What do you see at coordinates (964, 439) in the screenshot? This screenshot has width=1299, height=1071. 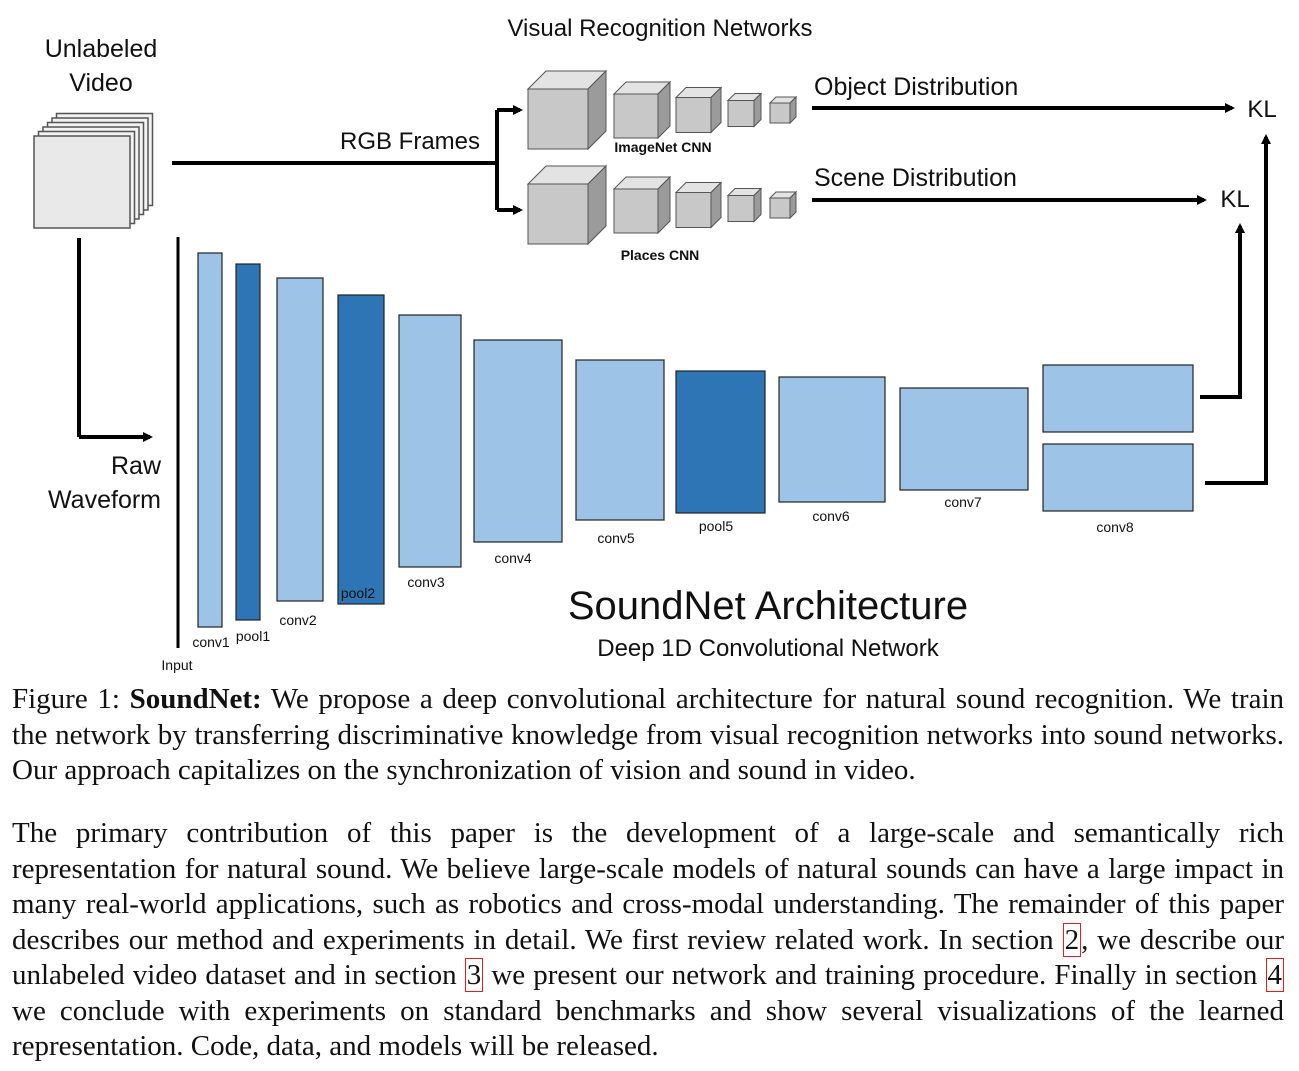 I see `conv7-block` at bounding box center [964, 439].